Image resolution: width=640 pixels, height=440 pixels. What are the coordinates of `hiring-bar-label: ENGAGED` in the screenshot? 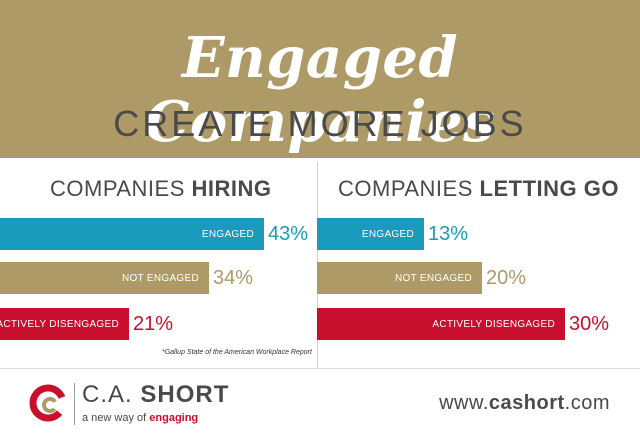 It's located at (227, 234).